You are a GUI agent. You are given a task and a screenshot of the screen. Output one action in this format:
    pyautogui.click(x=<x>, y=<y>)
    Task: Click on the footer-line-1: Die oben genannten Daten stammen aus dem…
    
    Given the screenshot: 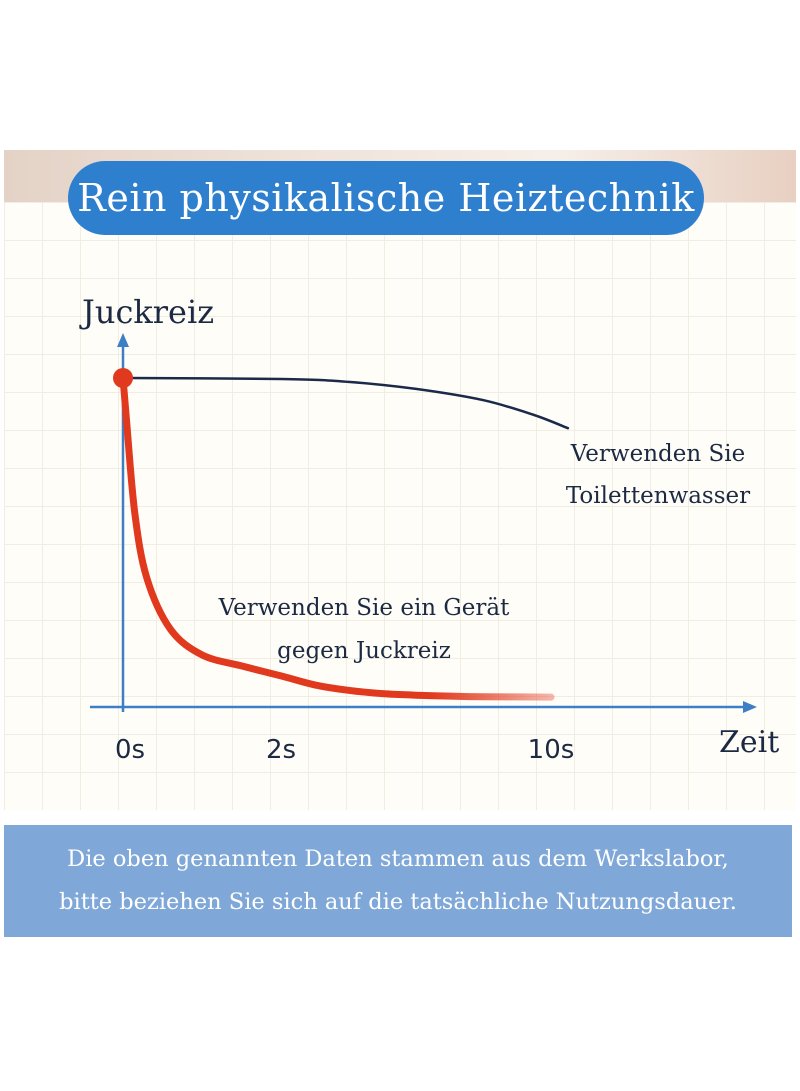 What is the action you would take?
    pyautogui.click(x=398, y=859)
    